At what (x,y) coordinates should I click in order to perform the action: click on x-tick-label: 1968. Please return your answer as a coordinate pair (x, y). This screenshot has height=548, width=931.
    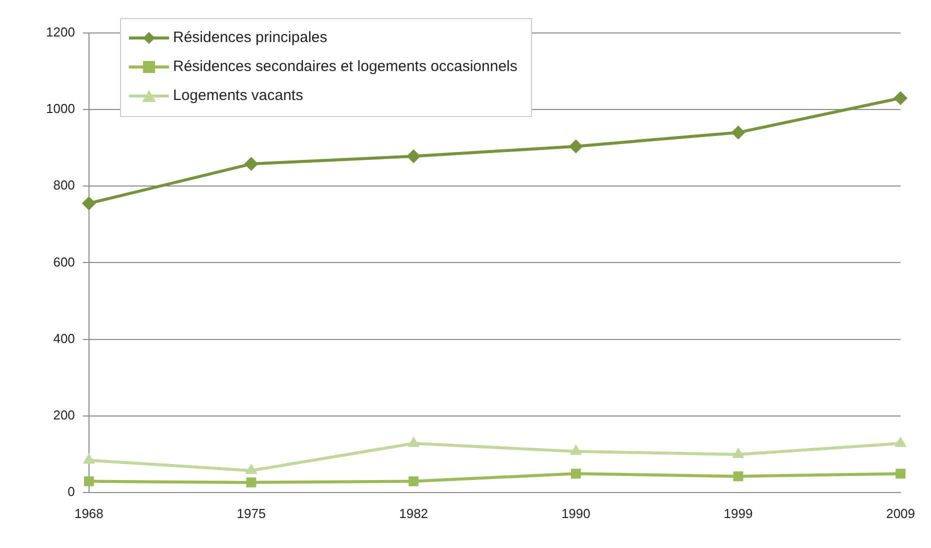
    Looking at the image, I should click on (89, 513).